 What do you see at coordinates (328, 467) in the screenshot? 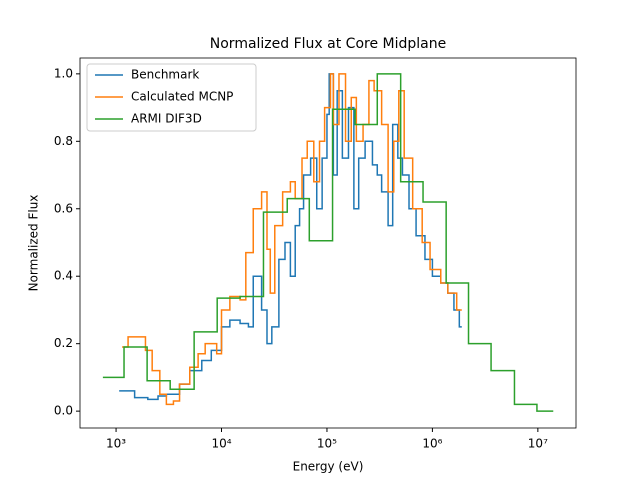
I see `x-axis-label: Energy (eV)` at bounding box center [328, 467].